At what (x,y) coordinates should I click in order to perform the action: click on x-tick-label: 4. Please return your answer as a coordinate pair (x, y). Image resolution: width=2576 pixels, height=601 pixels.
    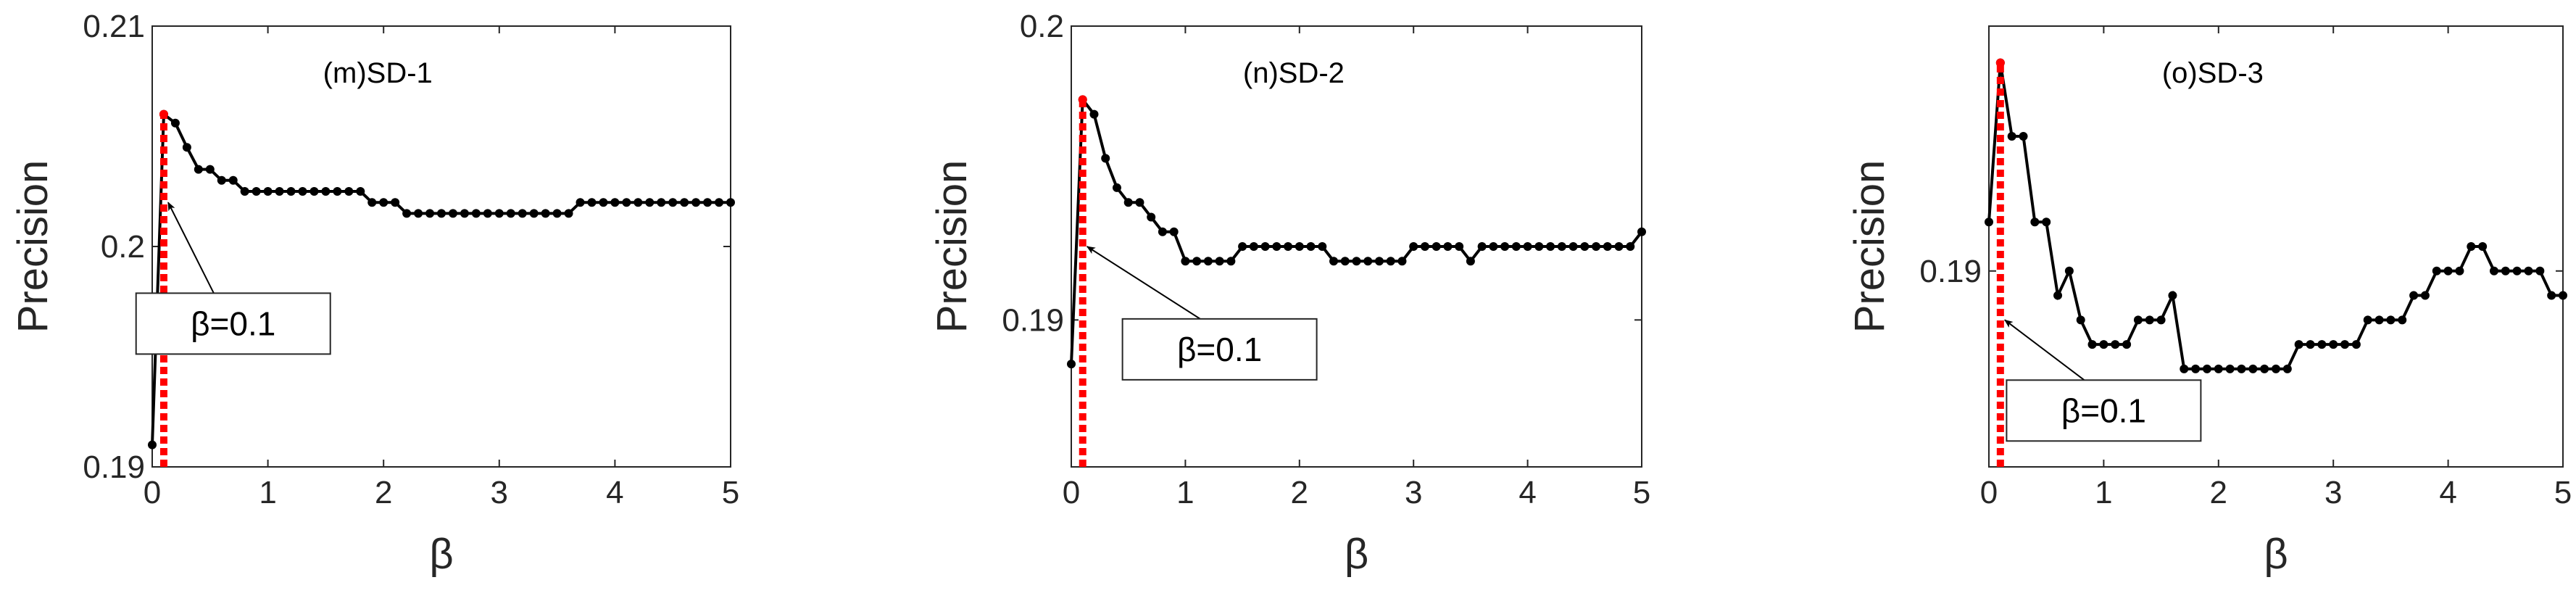
    Looking at the image, I should click on (614, 493).